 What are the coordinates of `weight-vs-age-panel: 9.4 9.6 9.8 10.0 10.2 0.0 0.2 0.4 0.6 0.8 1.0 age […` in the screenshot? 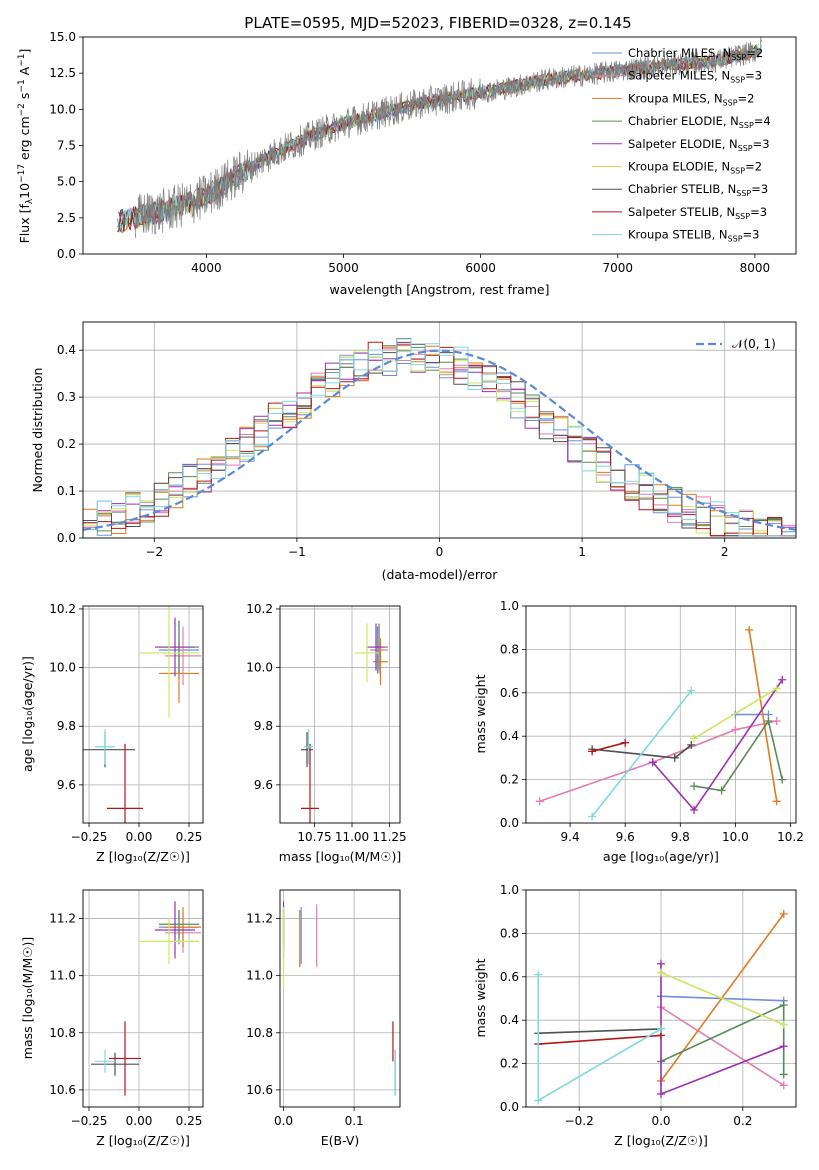 It's located at (638, 731).